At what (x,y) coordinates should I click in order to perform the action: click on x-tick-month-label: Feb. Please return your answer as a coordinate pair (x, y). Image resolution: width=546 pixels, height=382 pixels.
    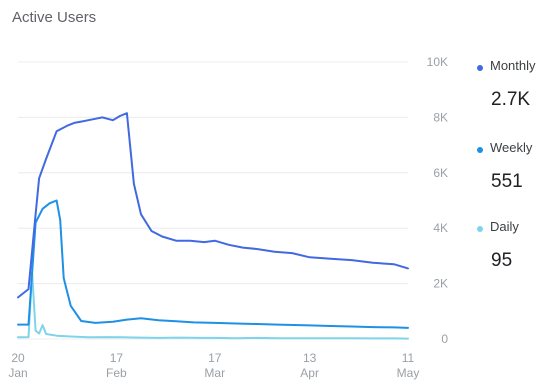
    Looking at the image, I should click on (116, 373).